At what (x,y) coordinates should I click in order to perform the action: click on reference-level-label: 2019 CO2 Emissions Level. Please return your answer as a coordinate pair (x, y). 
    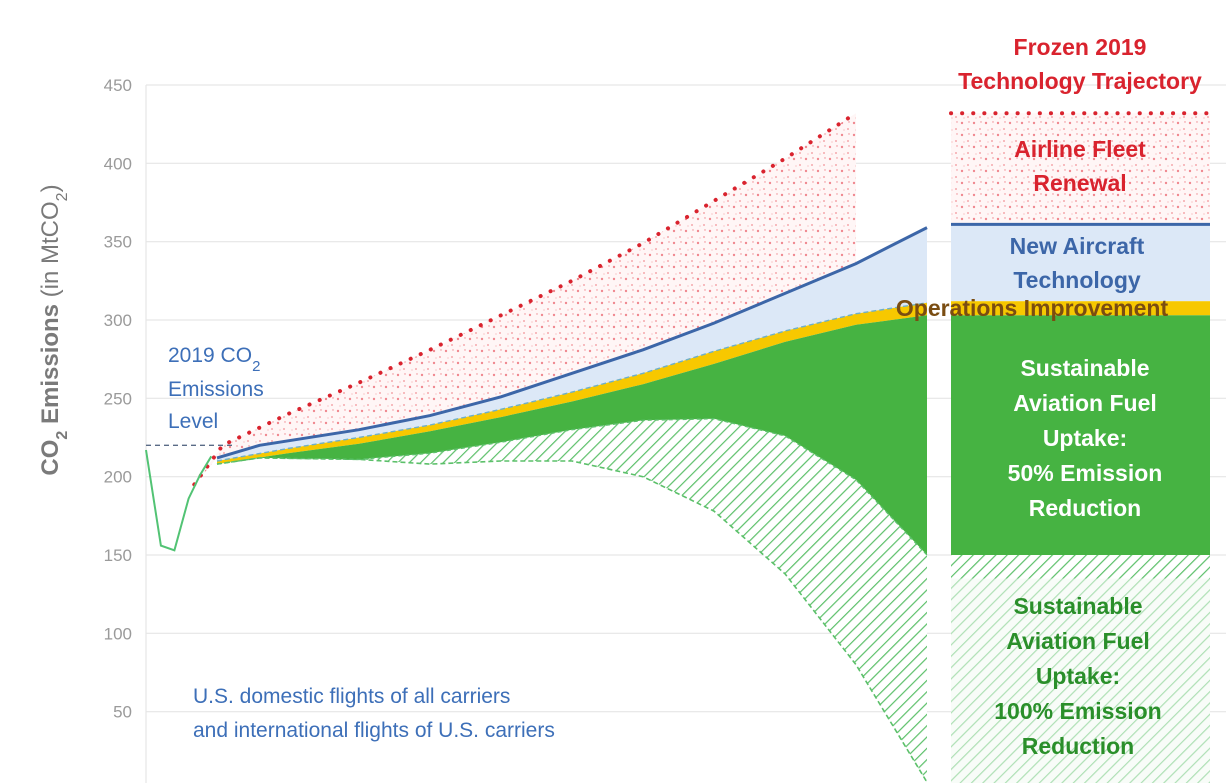
    Looking at the image, I should click on (219, 388).